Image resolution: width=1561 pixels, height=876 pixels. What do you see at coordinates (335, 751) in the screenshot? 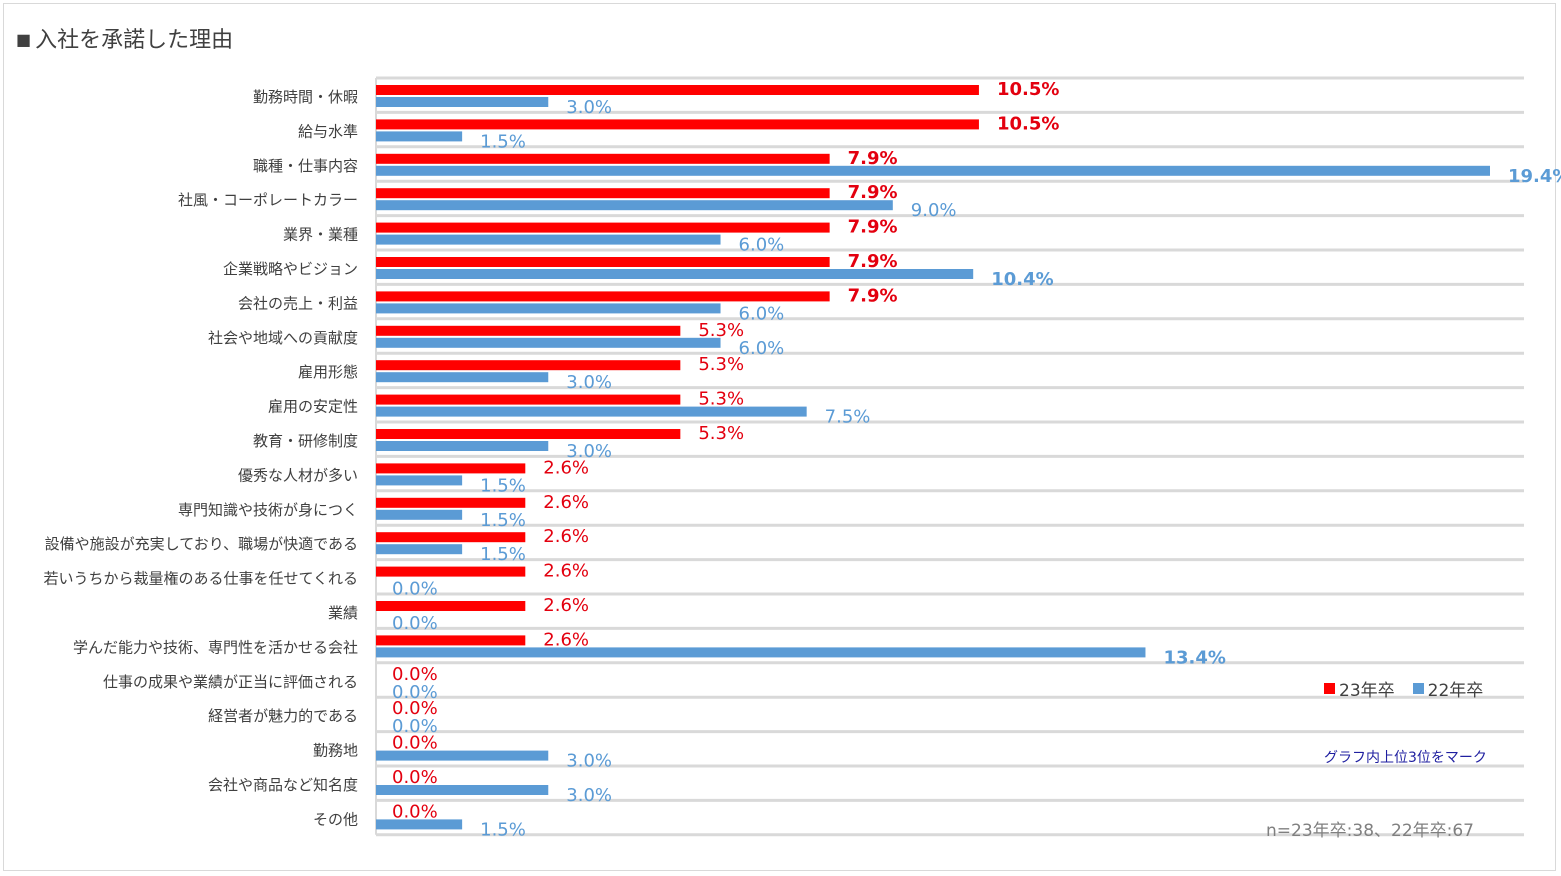
I see `category-label: 勤務地` at bounding box center [335, 751].